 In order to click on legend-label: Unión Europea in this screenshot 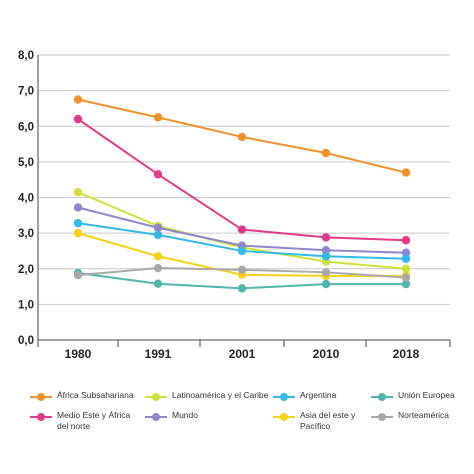, I will do `click(426, 395)`.